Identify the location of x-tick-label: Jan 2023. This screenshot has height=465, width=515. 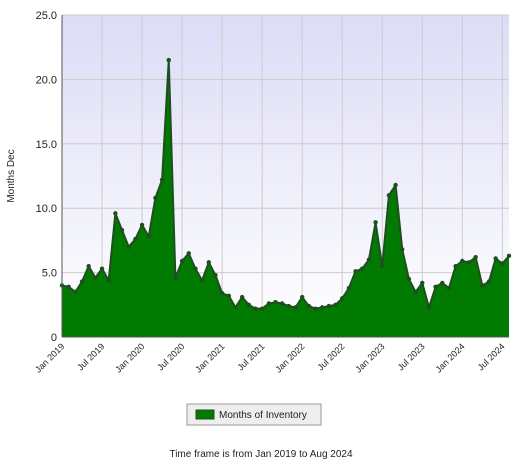
(369, 357).